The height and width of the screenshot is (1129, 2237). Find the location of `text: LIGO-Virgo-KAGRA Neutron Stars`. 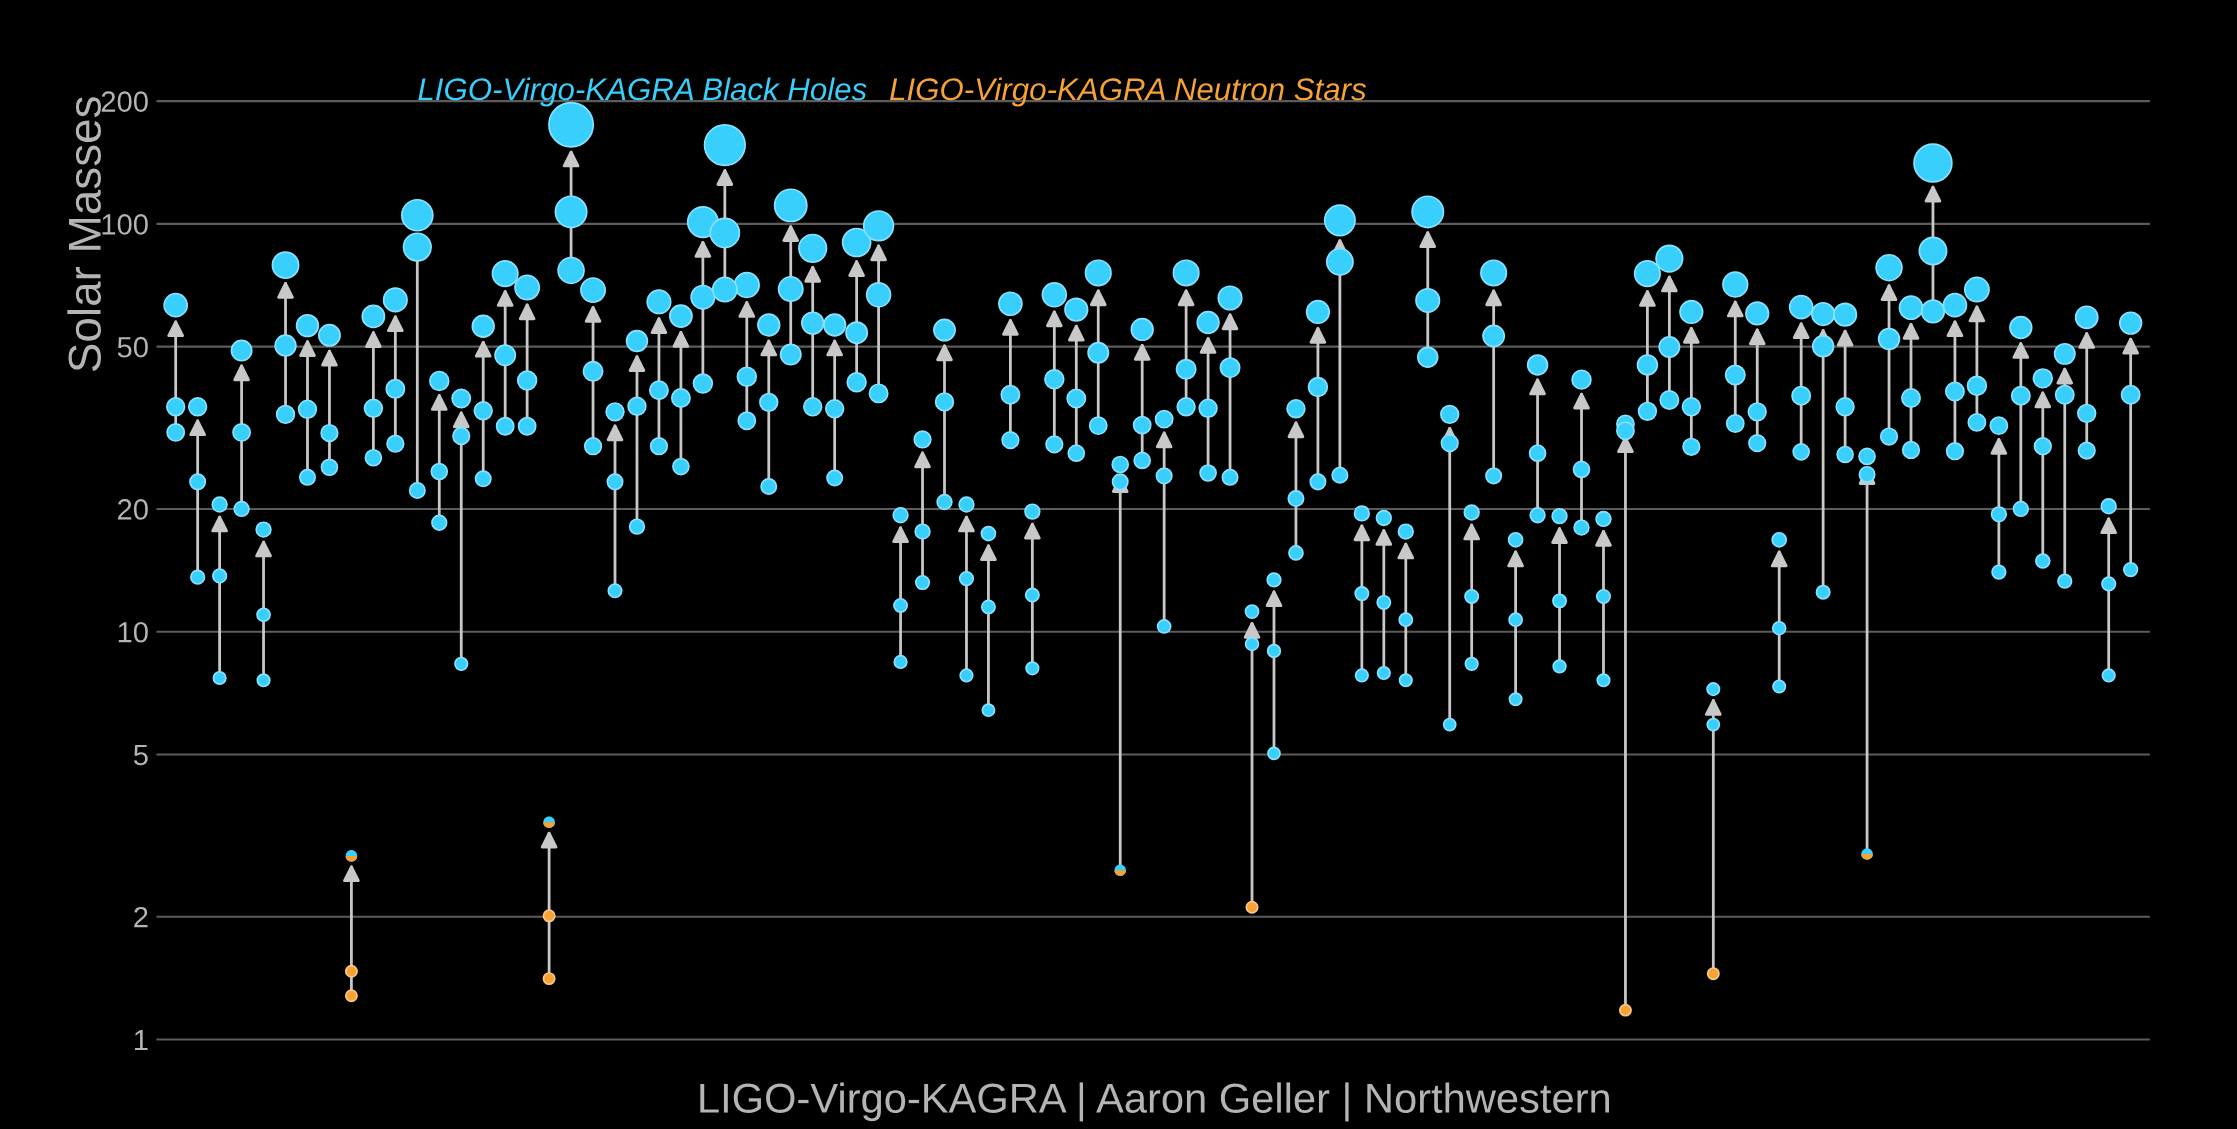

text: LIGO-Virgo-KAGRA Neutron Stars is located at coordinates (1128, 92).